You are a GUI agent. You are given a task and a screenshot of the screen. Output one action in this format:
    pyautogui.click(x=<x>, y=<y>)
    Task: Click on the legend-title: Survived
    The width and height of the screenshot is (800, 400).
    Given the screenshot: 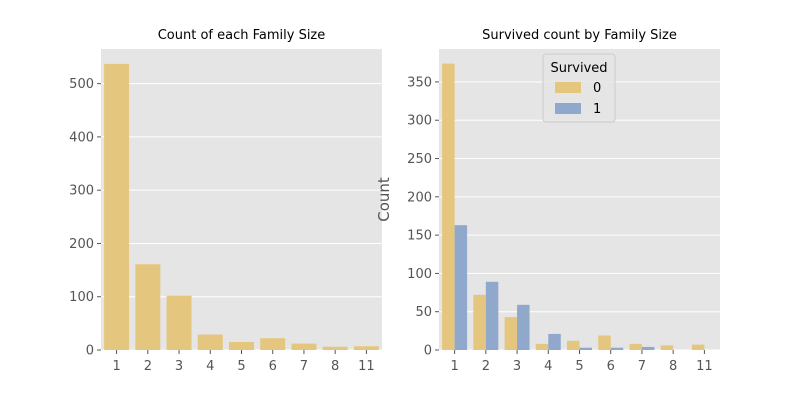 What is the action you would take?
    pyautogui.click(x=578, y=68)
    